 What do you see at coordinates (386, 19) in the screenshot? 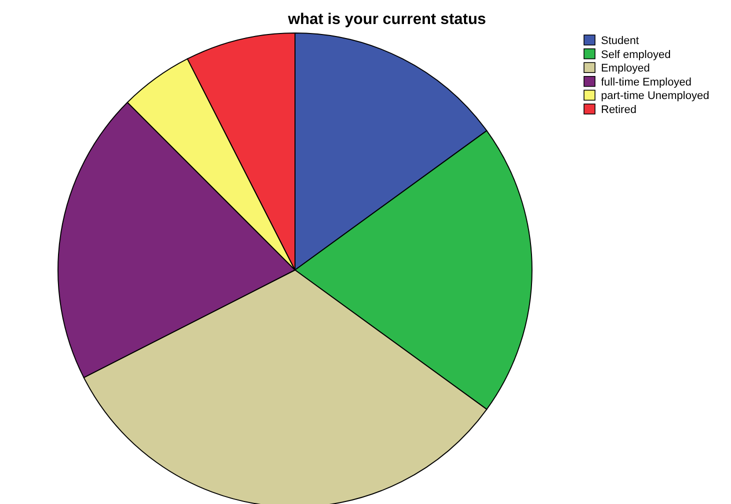
I see `chart-title: what is your current status` at bounding box center [386, 19].